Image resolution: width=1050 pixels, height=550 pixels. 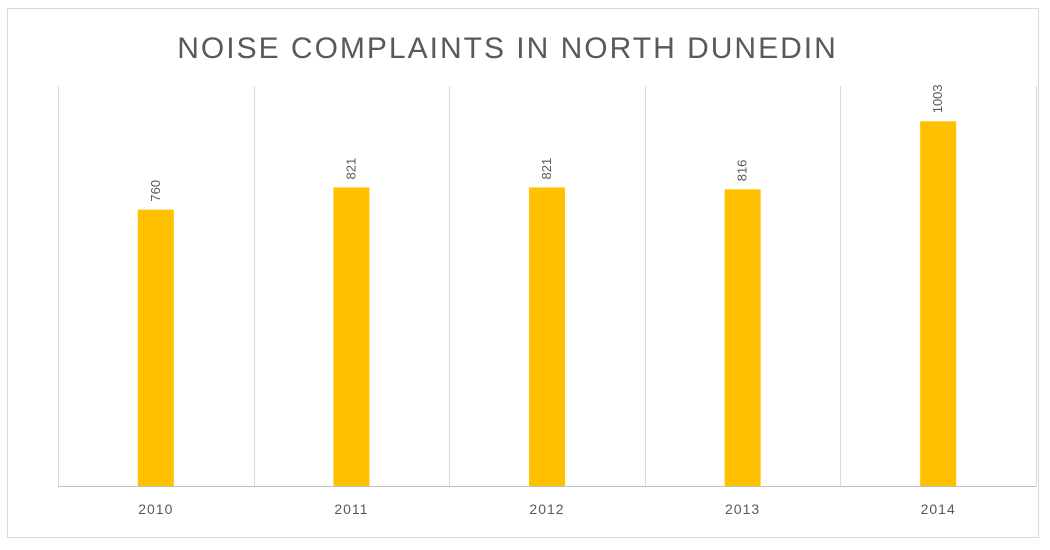 I want to click on x-tick-label-2012: 2012, so click(x=546, y=509).